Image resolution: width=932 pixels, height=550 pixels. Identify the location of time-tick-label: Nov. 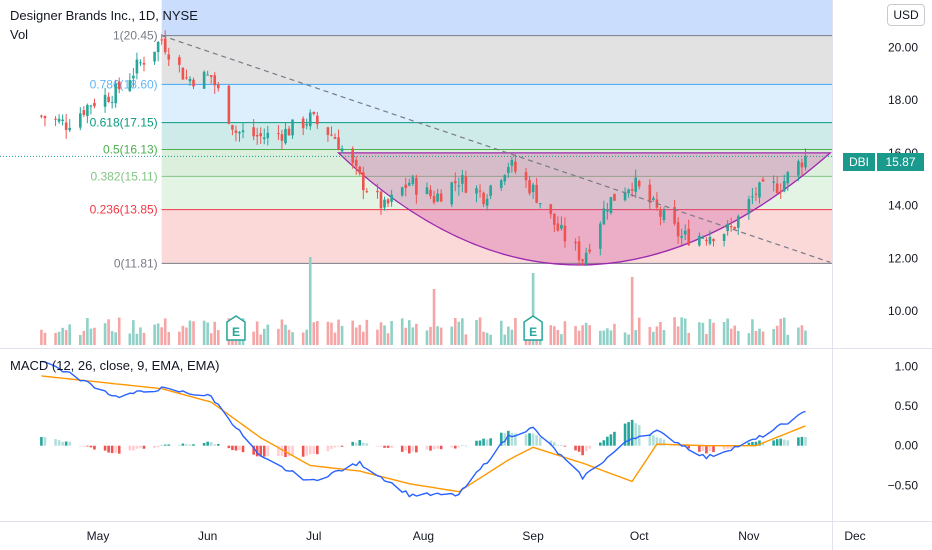
(748, 536).